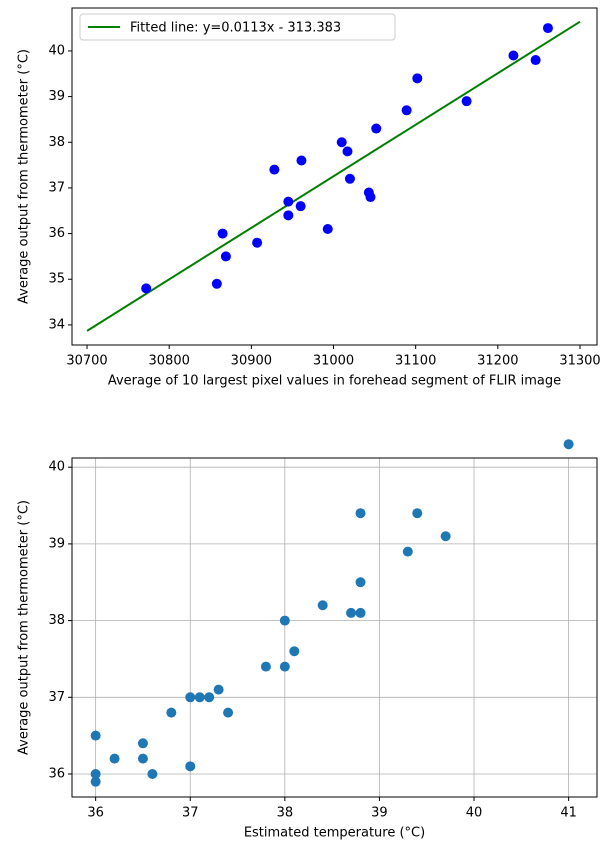  I want to click on y-tick-label: 35, so click(56, 279).